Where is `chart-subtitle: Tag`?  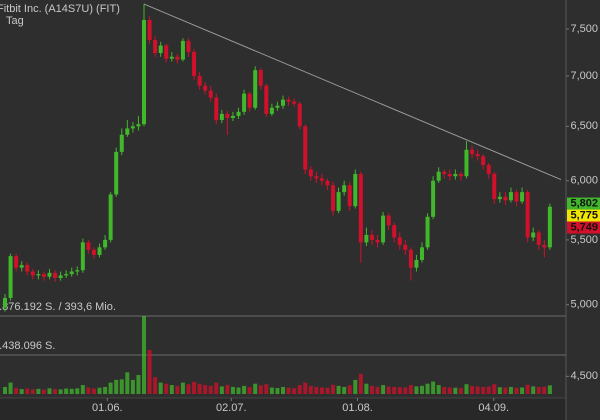
chart-subtitle: Tag is located at coordinates (15, 21).